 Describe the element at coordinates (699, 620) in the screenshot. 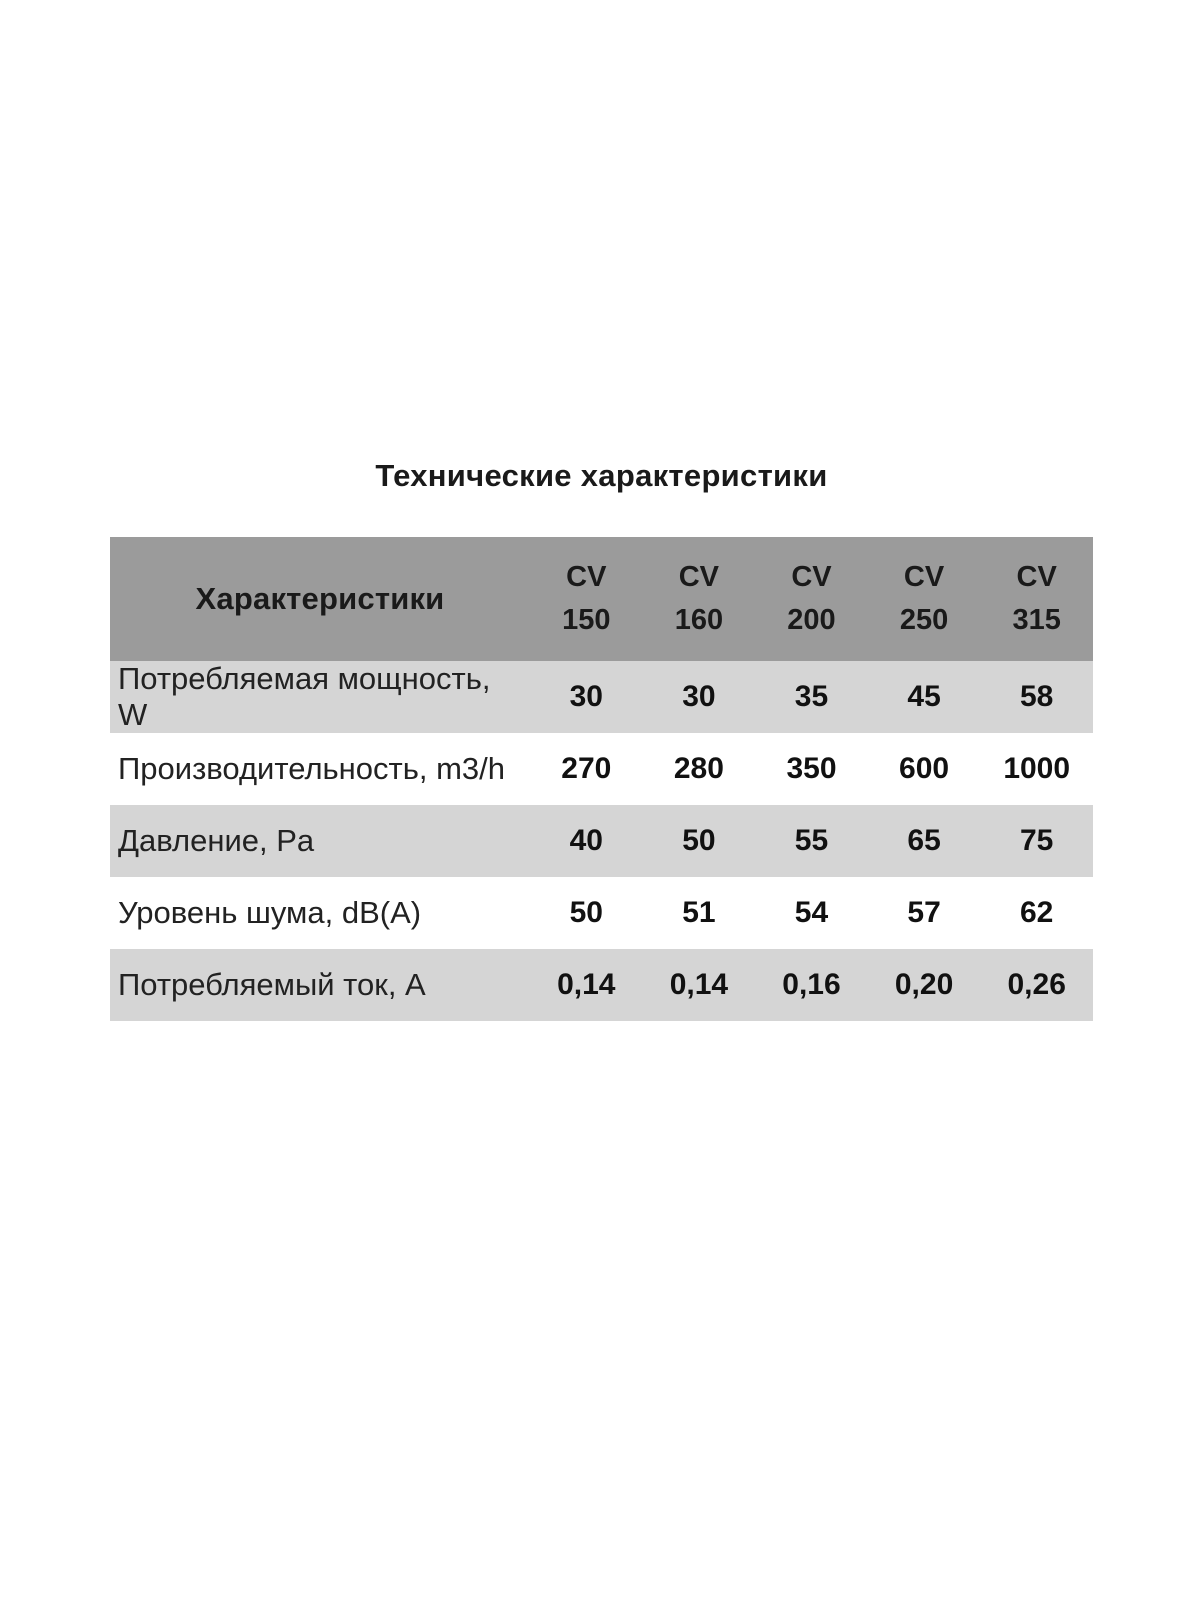

I see `model-size: 160` at that location.